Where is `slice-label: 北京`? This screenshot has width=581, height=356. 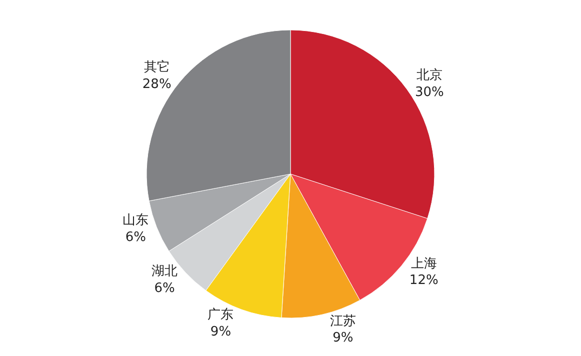 slice-label: 北京 is located at coordinates (429, 75).